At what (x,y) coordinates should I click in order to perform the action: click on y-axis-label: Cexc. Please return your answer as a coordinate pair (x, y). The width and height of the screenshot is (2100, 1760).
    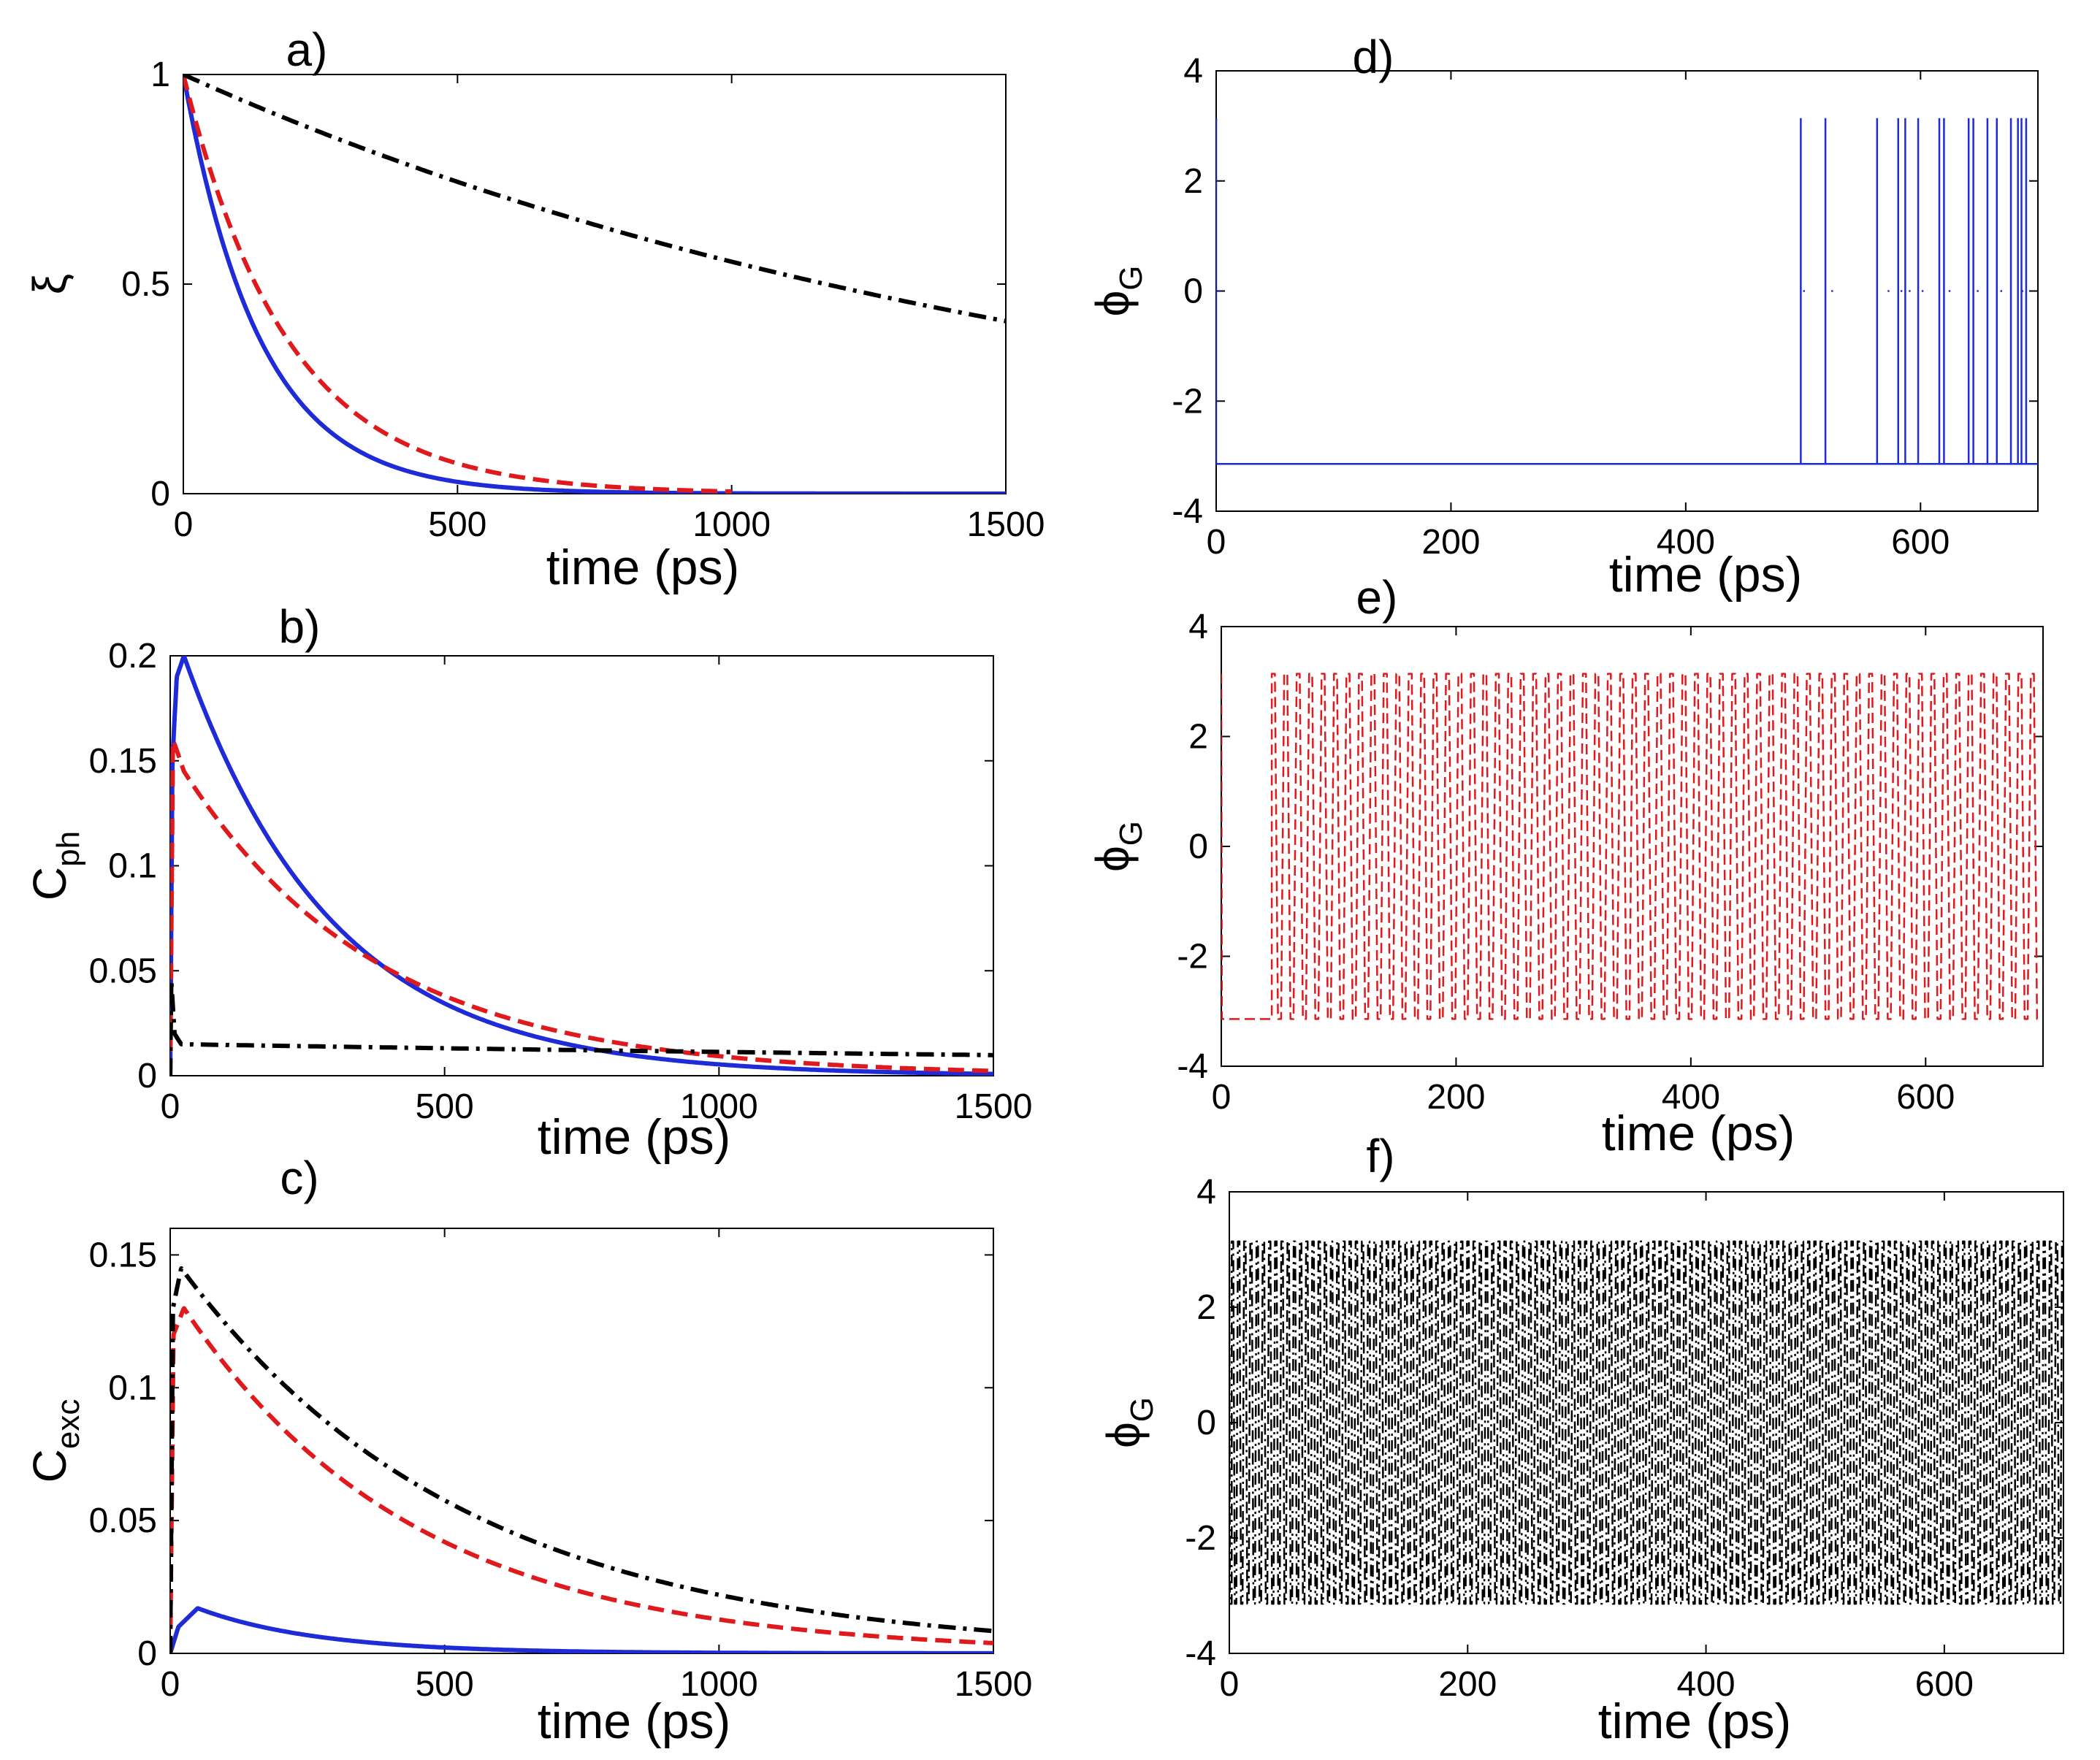
    Looking at the image, I should click on (54, 1441).